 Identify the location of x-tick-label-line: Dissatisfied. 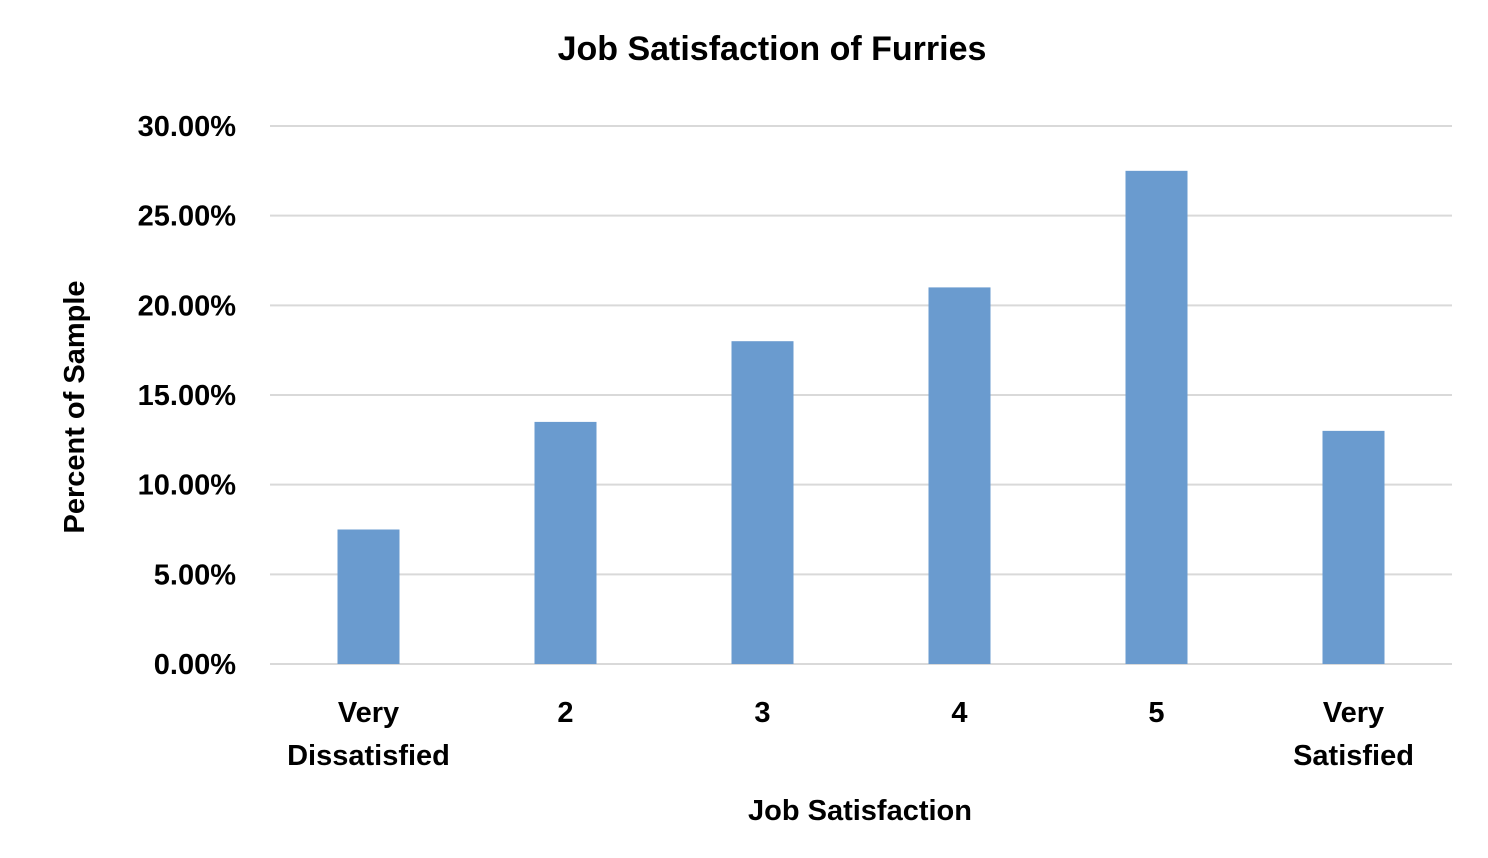
(368, 756).